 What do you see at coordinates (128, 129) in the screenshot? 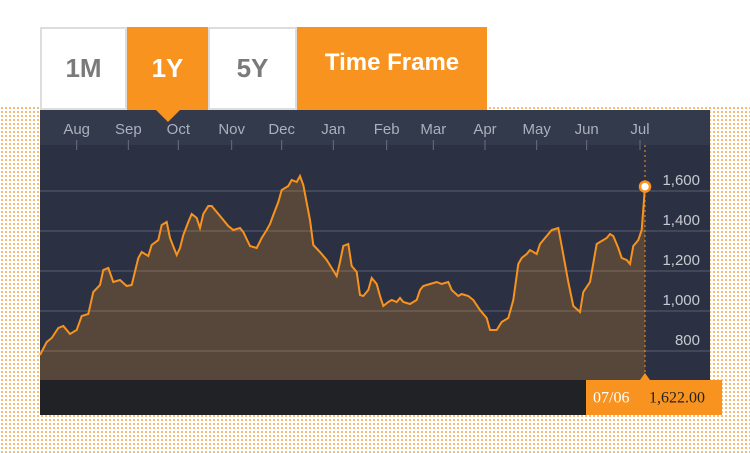
I see `x-tick-label: Sep` at bounding box center [128, 129].